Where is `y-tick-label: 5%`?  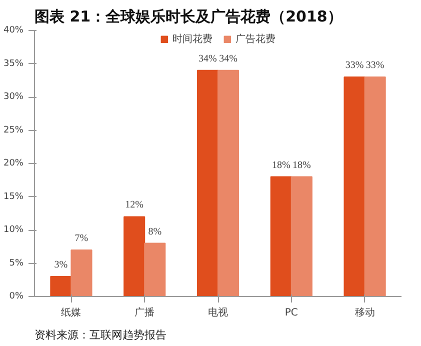
y-tick-label: 5% is located at coordinates (16, 263).